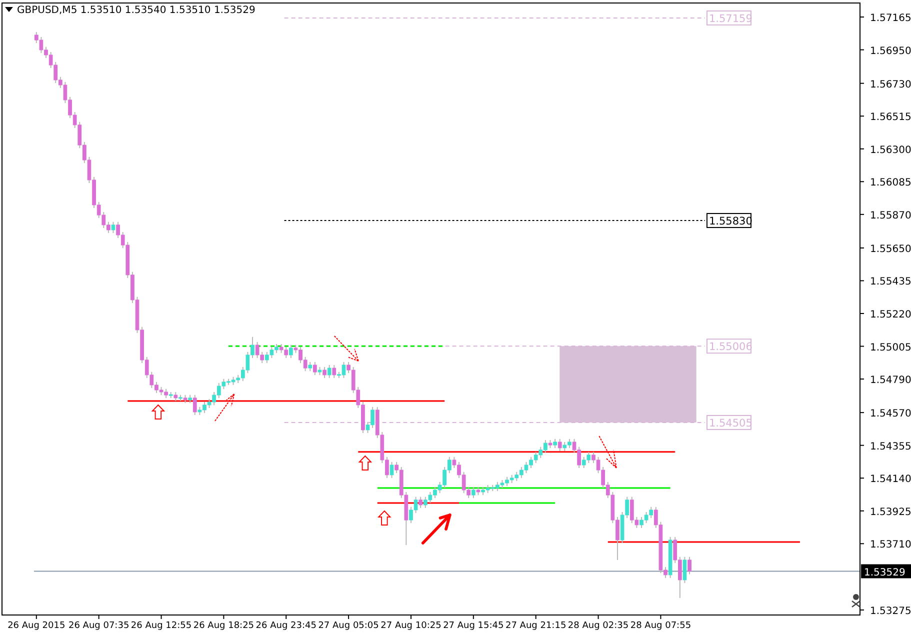  What do you see at coordinates (890, 18) in the screenshot?
I see `y-tick-label: 1.57165` at bounding box center [890, 18].